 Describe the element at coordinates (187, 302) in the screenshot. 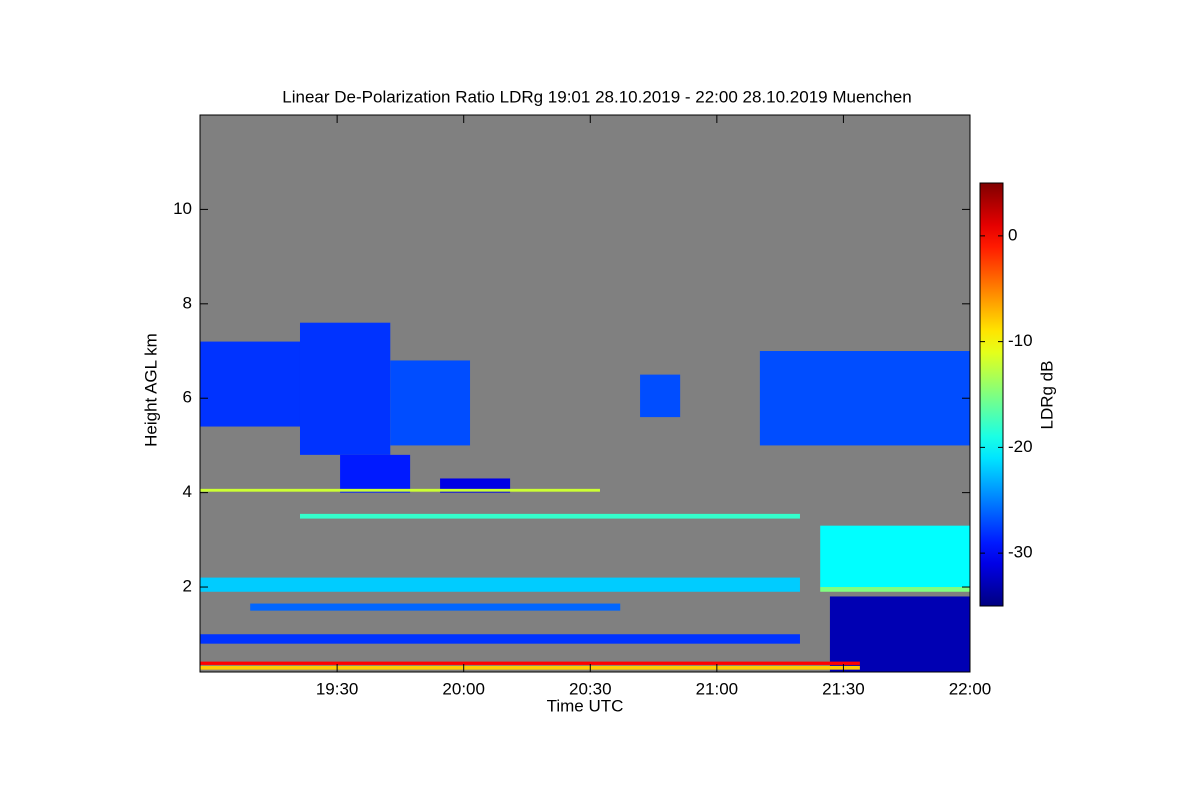

I see `y-tick-label: 8` at that location.